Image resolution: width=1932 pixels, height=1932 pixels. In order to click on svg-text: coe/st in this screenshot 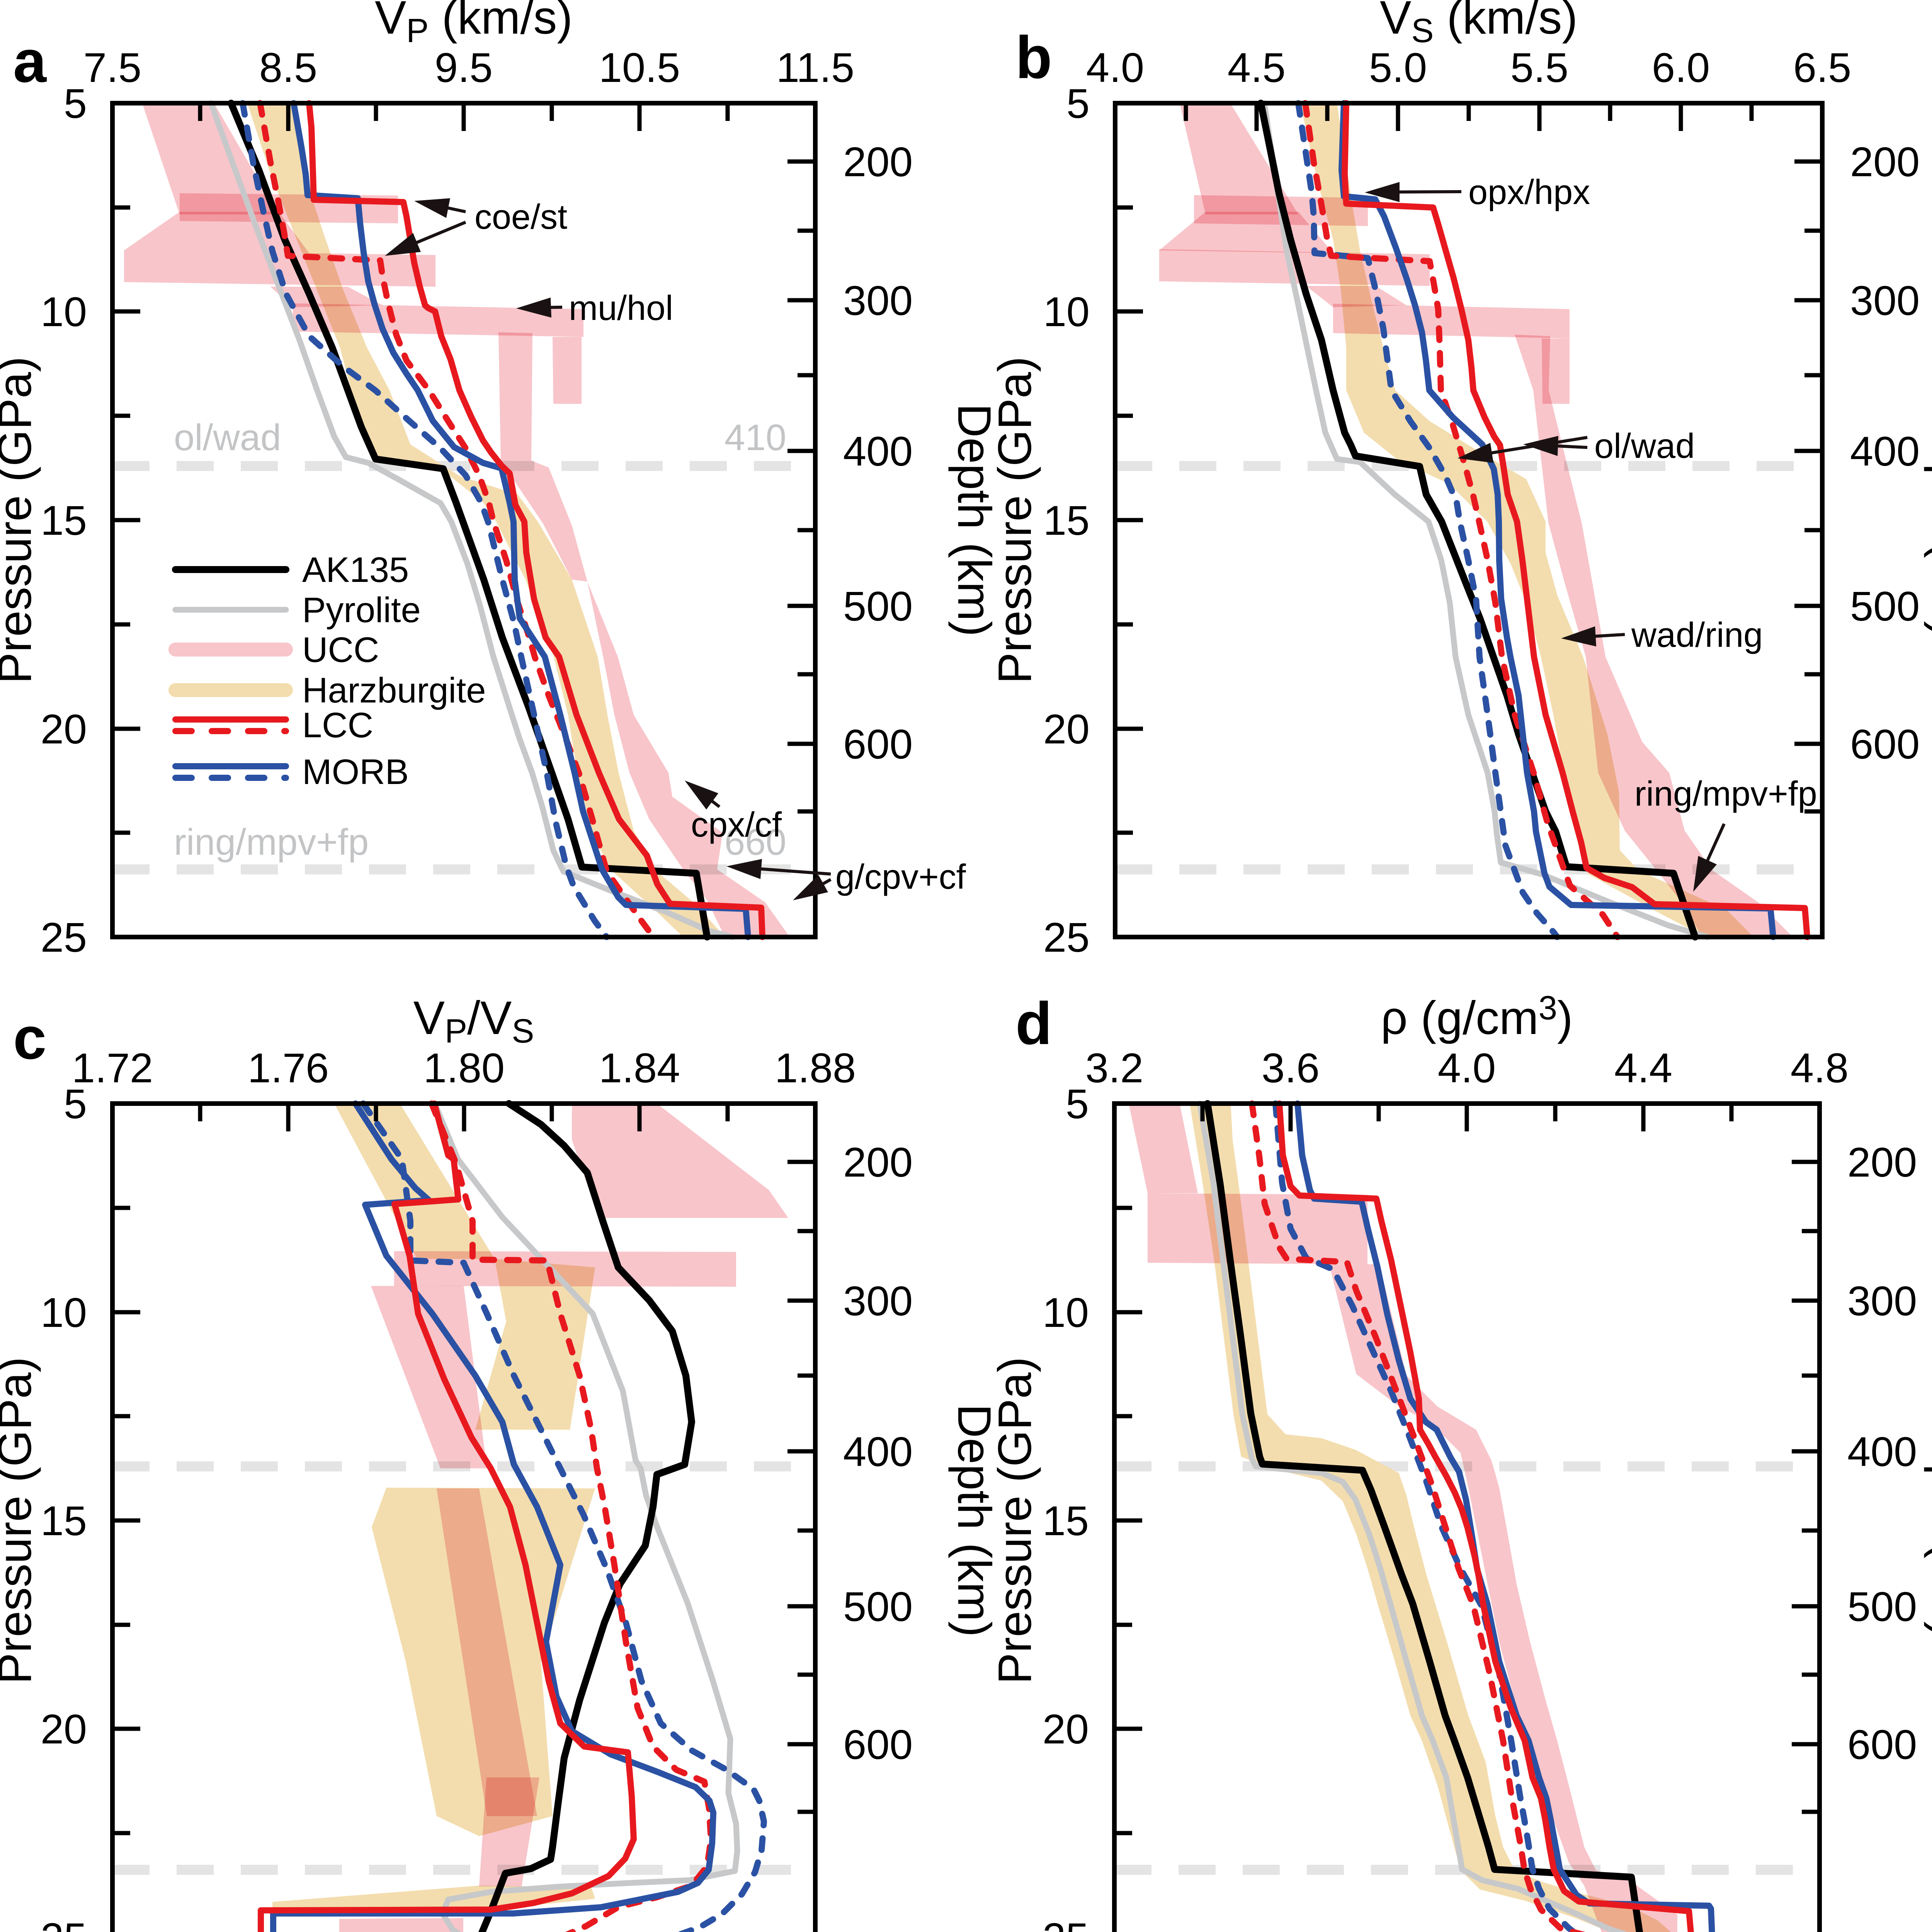, I will do `click(521, 217)`.